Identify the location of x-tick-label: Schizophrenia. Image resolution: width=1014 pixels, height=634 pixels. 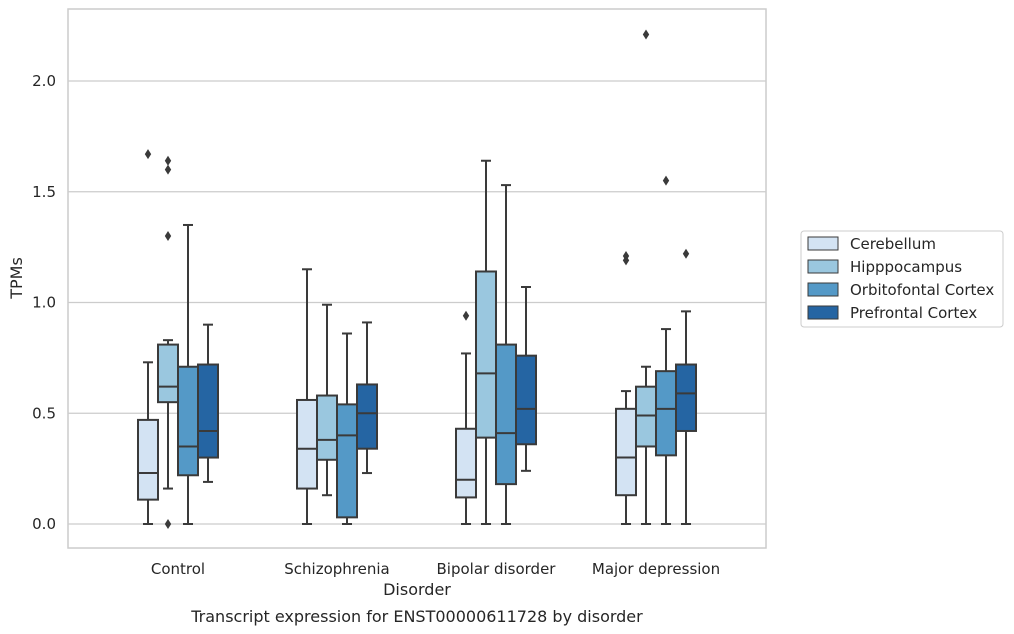
(336, 569).